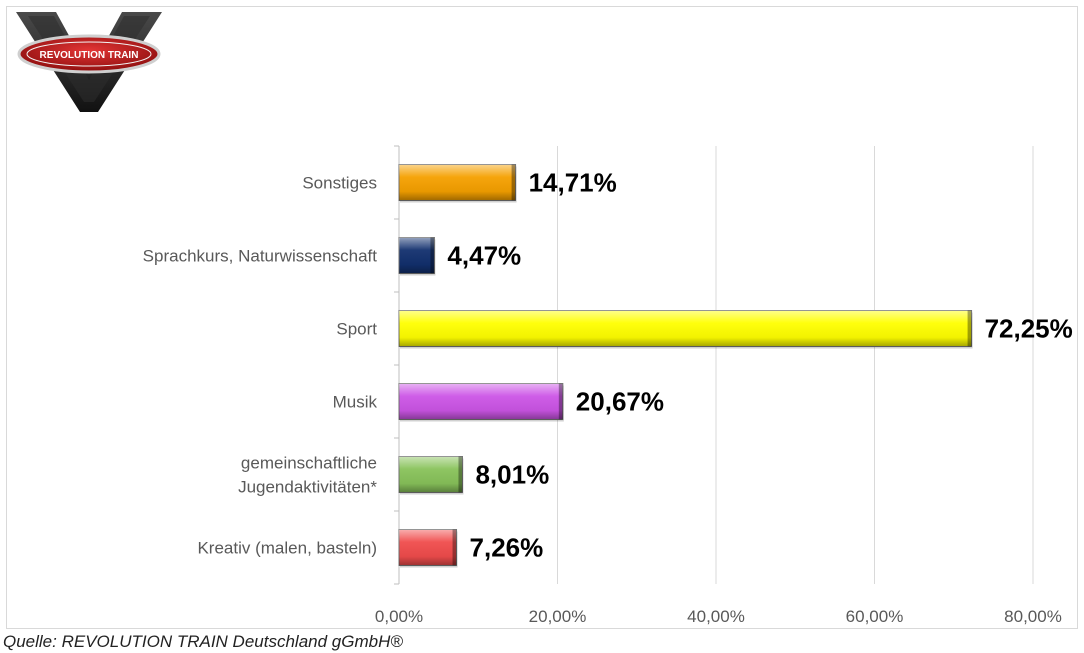 This screenshot has height=653, width=1084. Describe the element at coordinates (1033, 616) in the screenshot. I see `x-tick-label: 80,00%` at that location.